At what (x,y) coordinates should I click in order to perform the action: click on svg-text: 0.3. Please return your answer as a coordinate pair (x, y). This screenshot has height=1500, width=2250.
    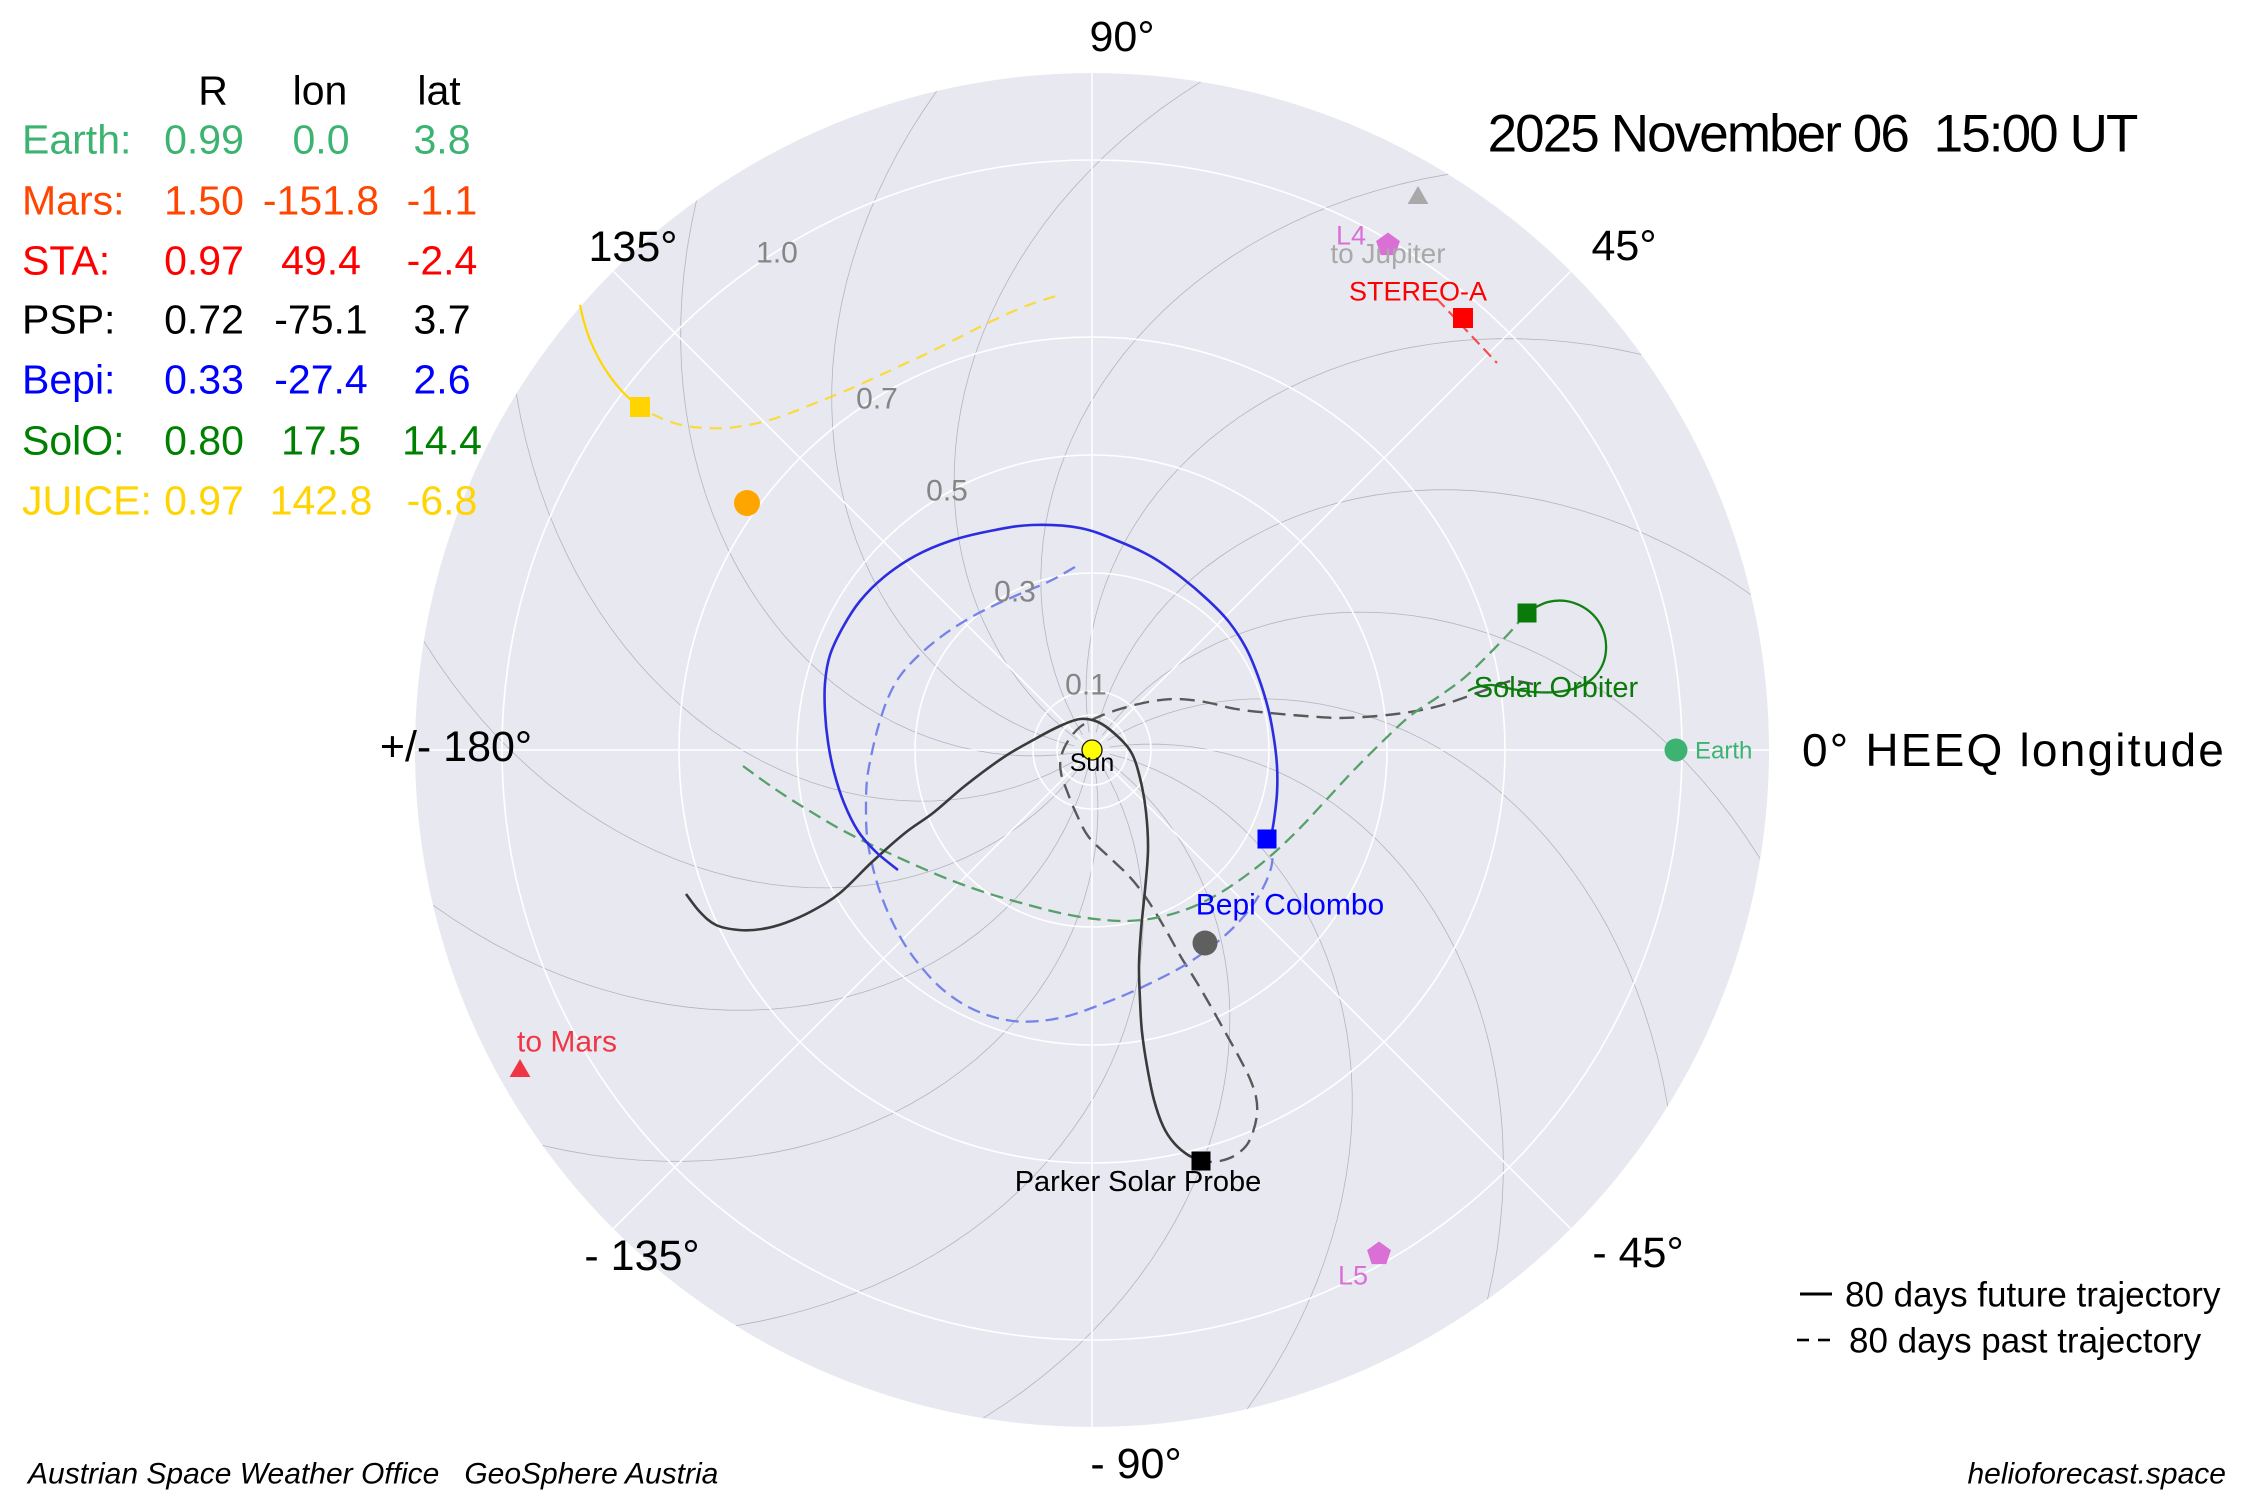
    Looking at the image, I should click on (1015, 592).